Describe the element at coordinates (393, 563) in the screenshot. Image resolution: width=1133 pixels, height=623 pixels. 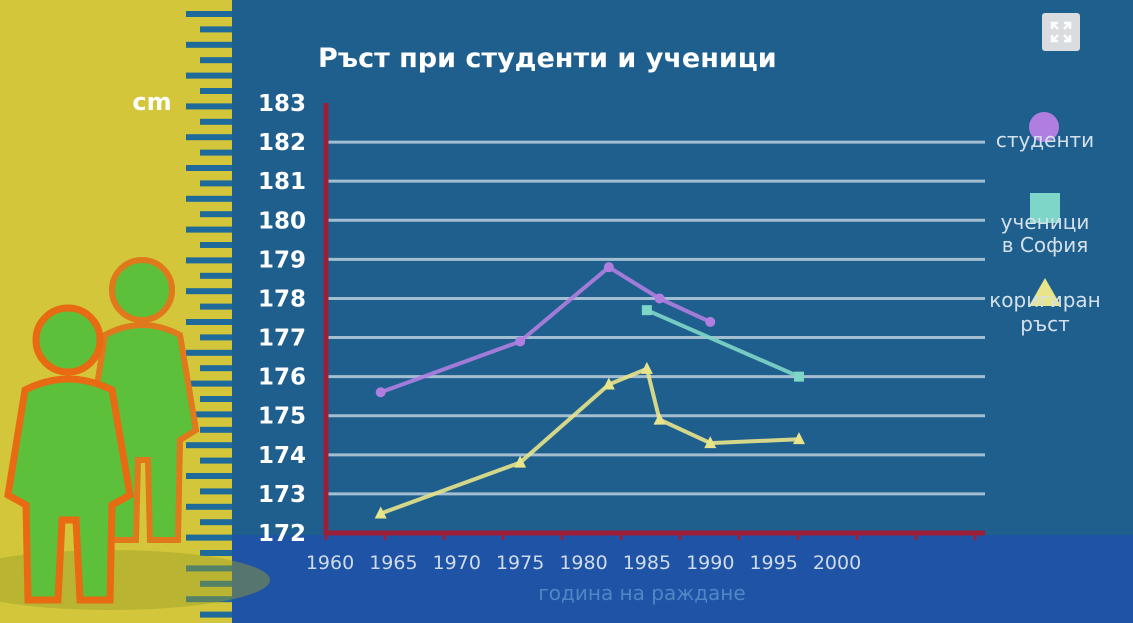
I see `x-tick-label: 1965` at that location.